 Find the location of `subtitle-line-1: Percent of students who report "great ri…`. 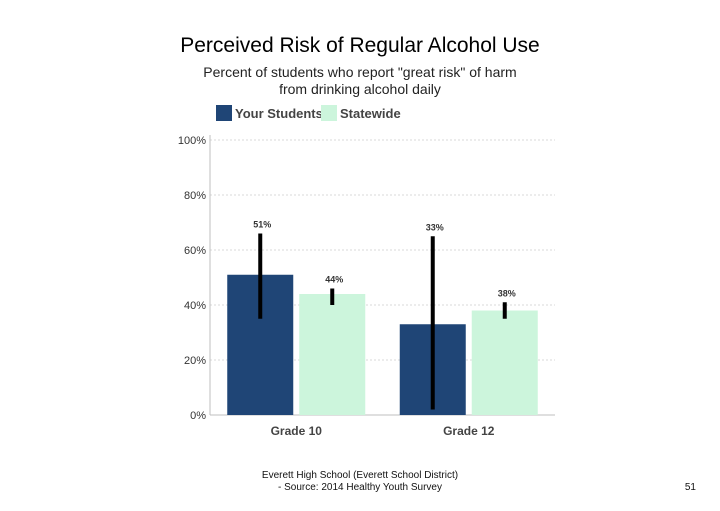

subtitle-line-1: Percent of students who report "great ri… is located at coordinates (360, 72).